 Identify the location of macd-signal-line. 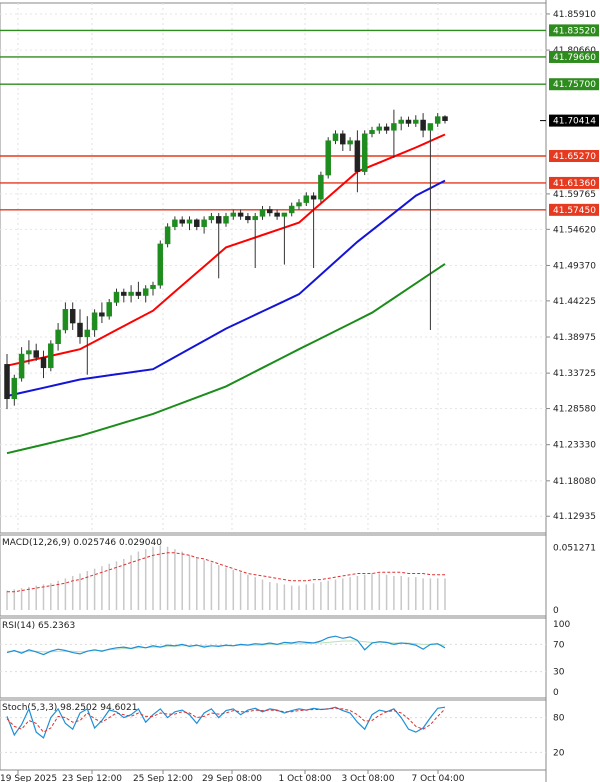
(226, 572).